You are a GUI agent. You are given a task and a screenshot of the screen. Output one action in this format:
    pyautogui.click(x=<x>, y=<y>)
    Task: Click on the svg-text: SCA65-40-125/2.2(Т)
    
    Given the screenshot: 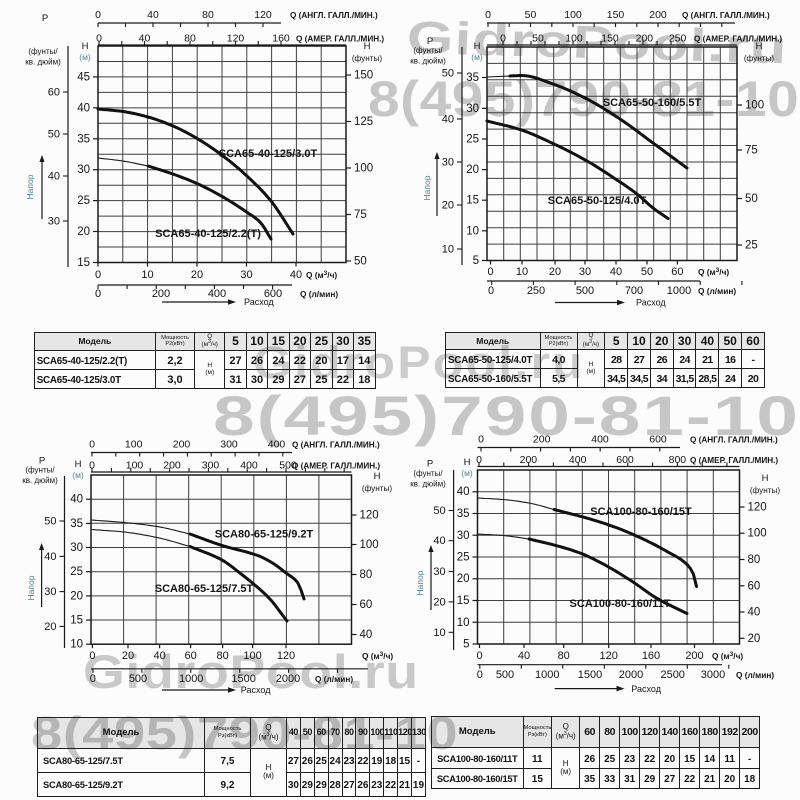 What is the action you would take?
    pyautogui.click(x=208, y=234)
    